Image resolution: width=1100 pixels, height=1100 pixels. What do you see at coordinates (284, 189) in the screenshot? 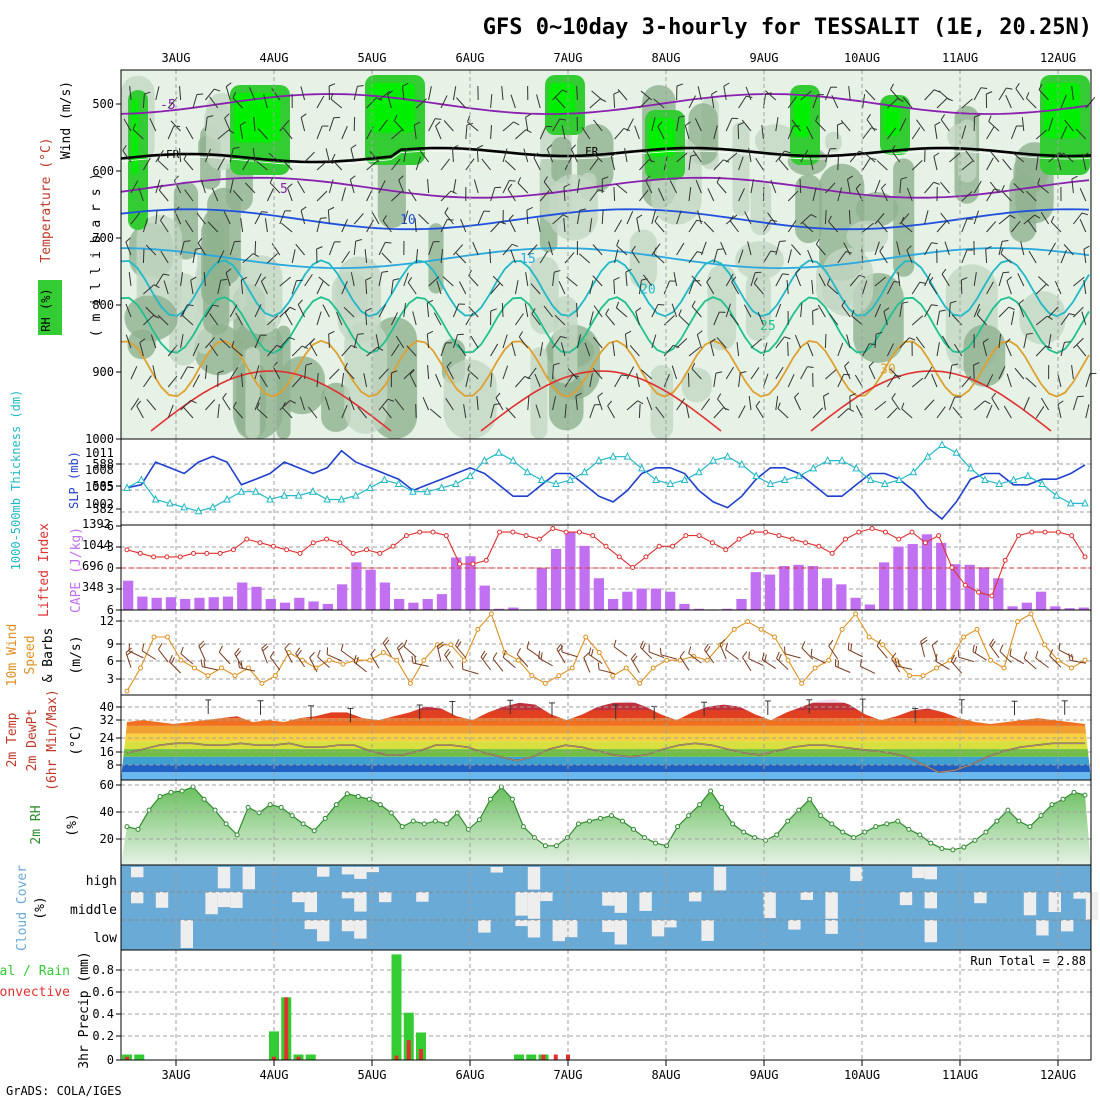
I see `temperature-contour-label-1: 5` at bounding box center [284, 189].